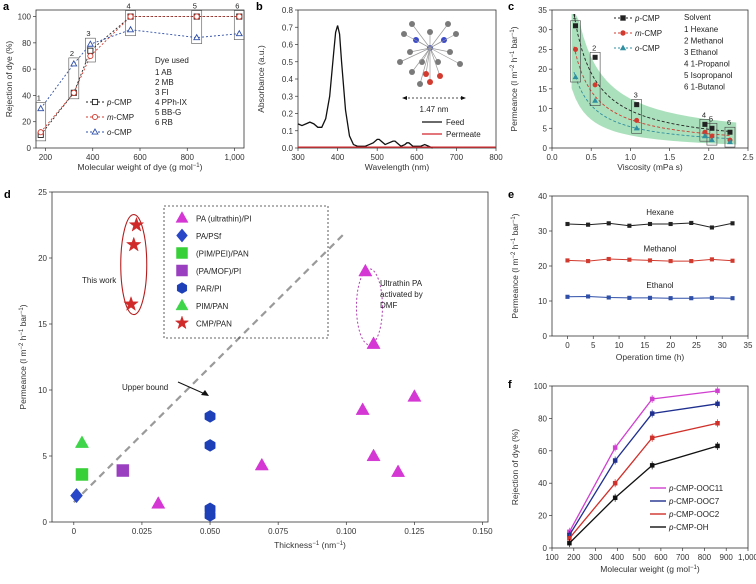  What do you see at coordinates (310, 545) in the screenshot?
I see `x-axis-label: Thickness−1 (nm−1)` at bounding box center [310, 545].